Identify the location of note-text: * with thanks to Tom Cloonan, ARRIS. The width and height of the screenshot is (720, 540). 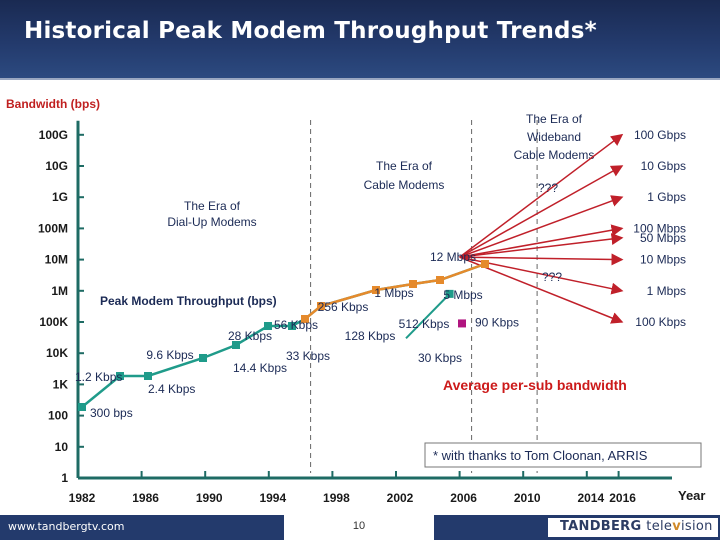
(540, 455).